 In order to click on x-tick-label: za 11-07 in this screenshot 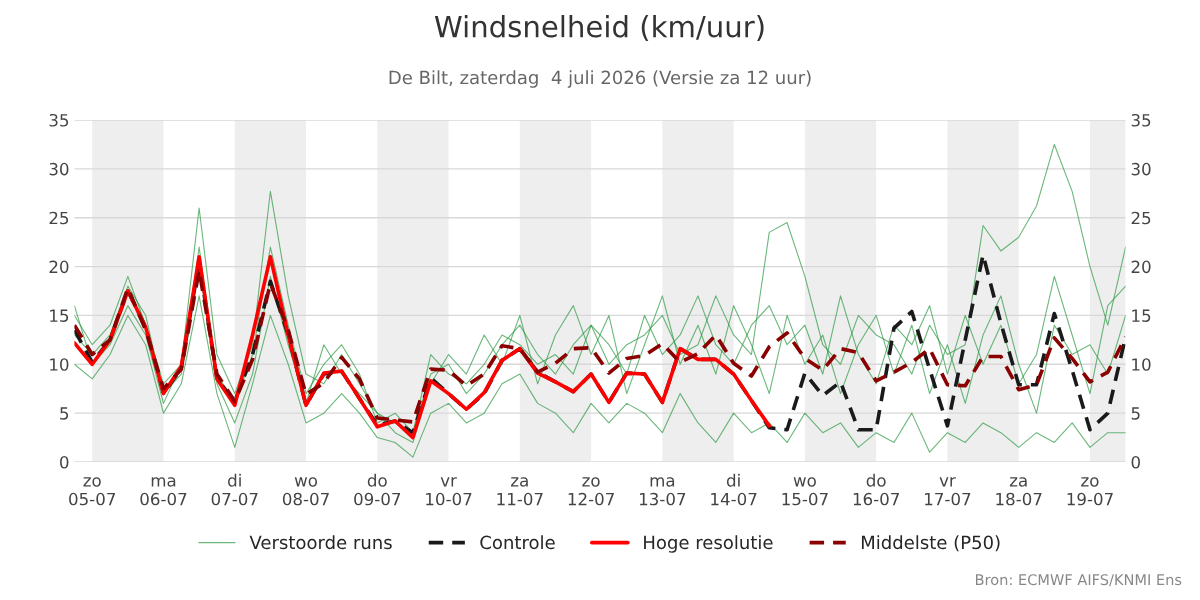, I will do `click(520, 491)`.